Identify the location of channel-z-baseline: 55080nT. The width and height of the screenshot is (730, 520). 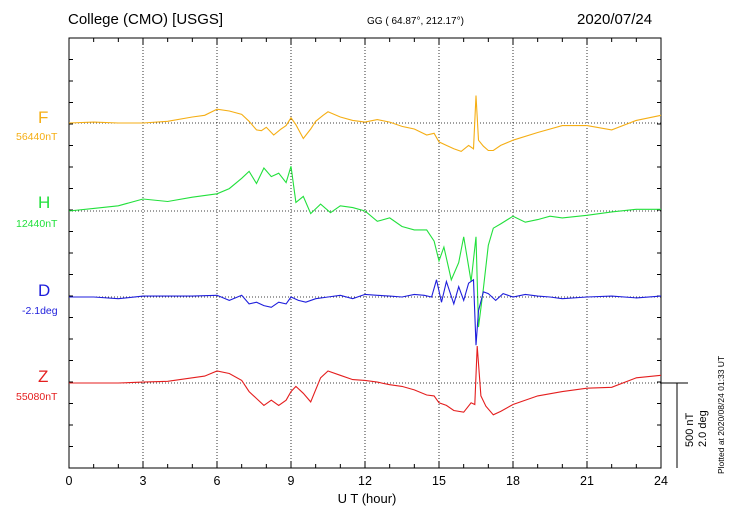
(37, 397).